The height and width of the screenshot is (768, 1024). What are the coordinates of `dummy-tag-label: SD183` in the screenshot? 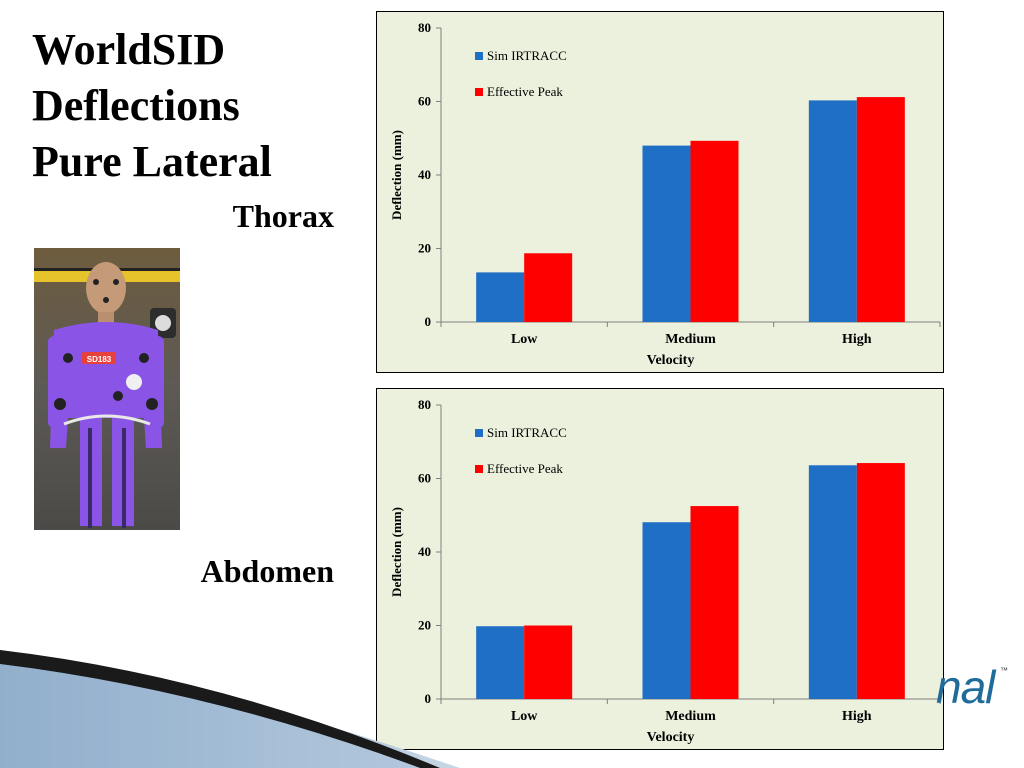 It's located at (99, 359).